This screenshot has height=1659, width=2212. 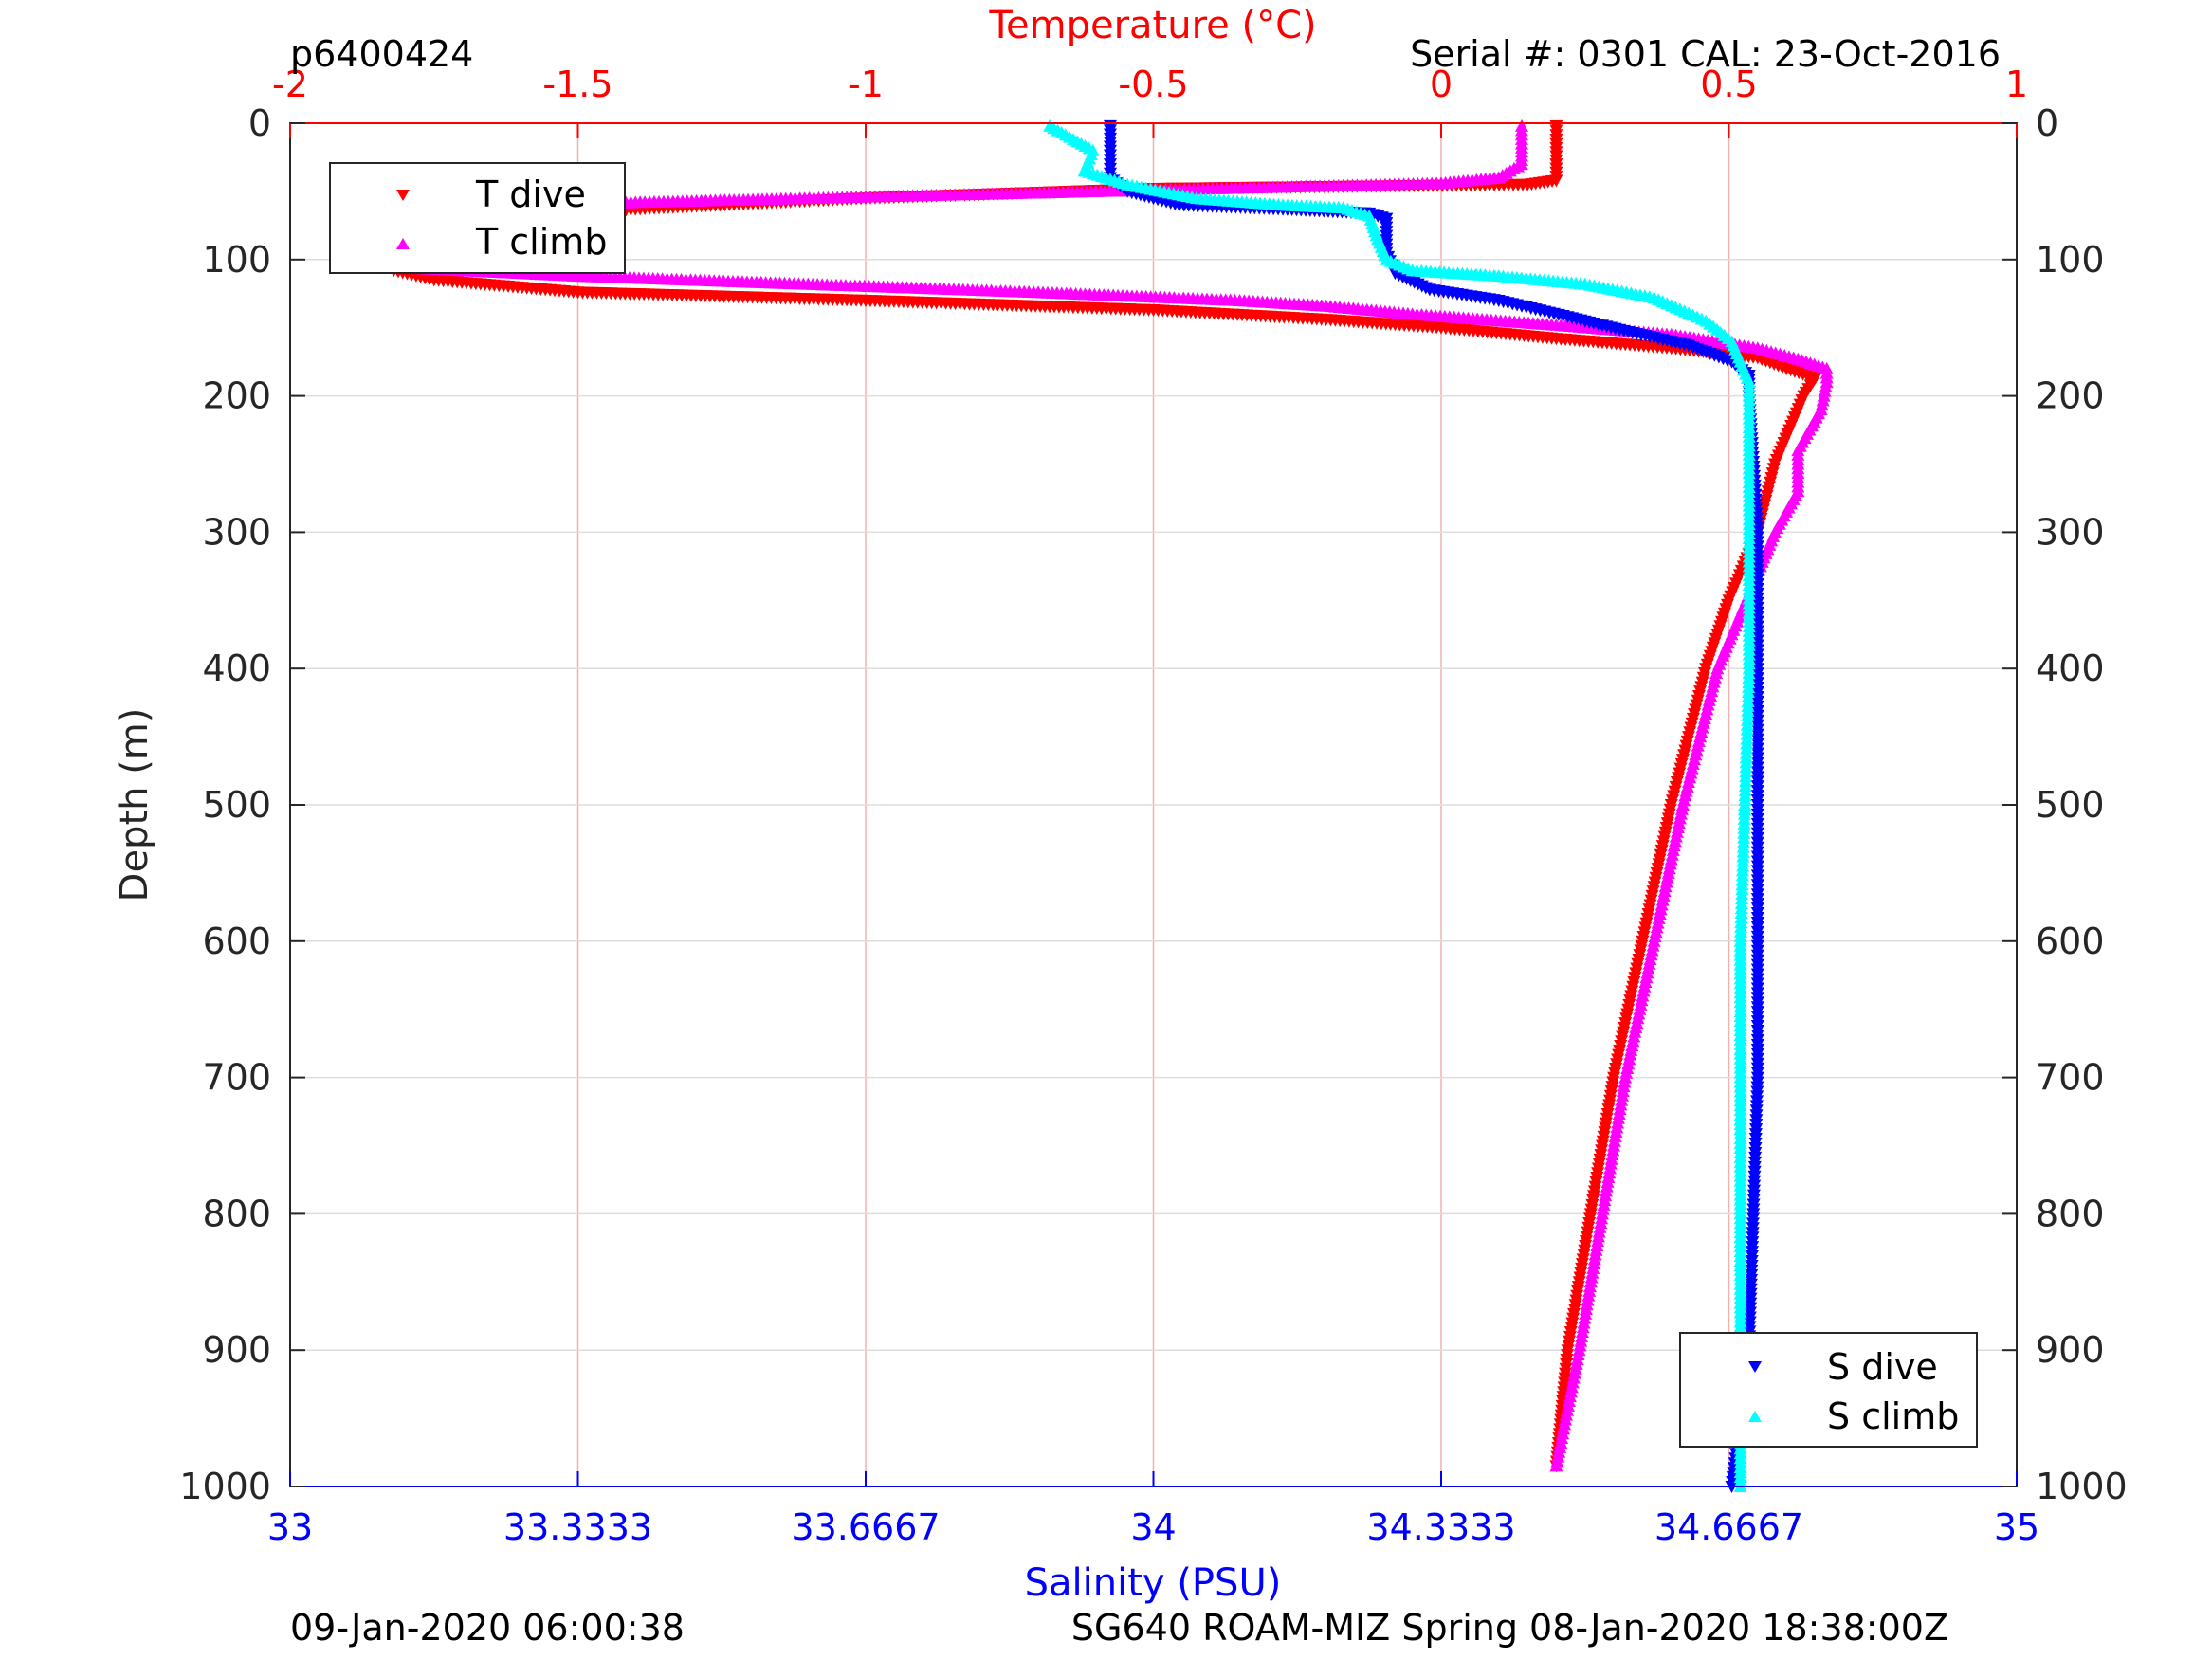 What do you see at coordinates (1153, 84) in the screenshot?
I see `temperature-tick-label: -0.5` at bounding box center [1153, 84].